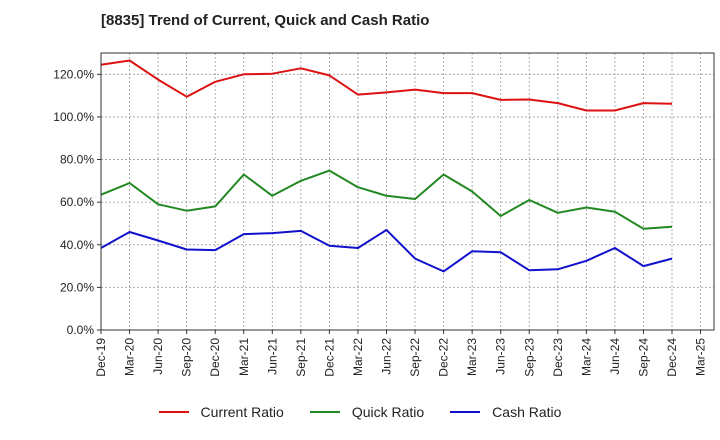  I want to click on x-tick-label: Sep-24, so click(643, 357).